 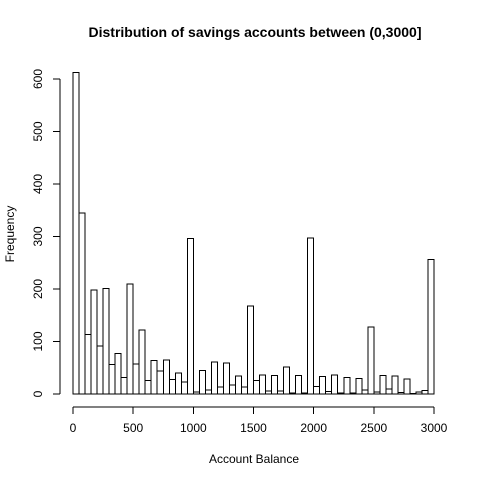 What do you see at coordinates (10, 234) in the screenshot?
I see `y-axis-label: Frequency` at bounding box center [10, 234].